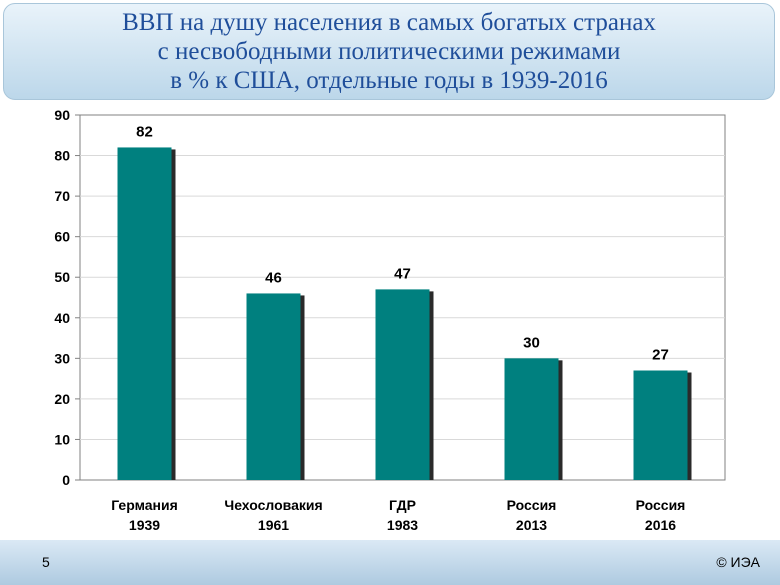  What do you see at coordinates (660, 355) in the screenshot?
I see `data-label: 27` at bounding box center [660, 355].